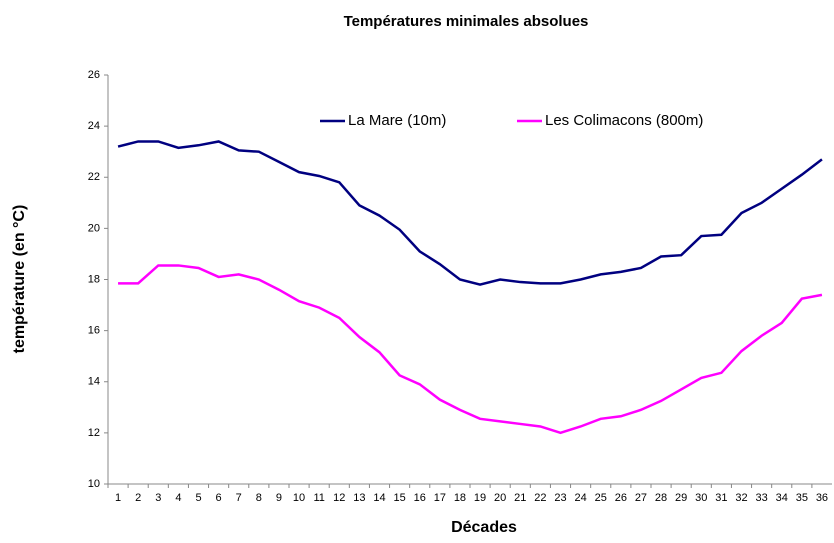  Describe the element at coordinates (94, 484) in the screenshot. I see `y-tick-label: 10` at that location.